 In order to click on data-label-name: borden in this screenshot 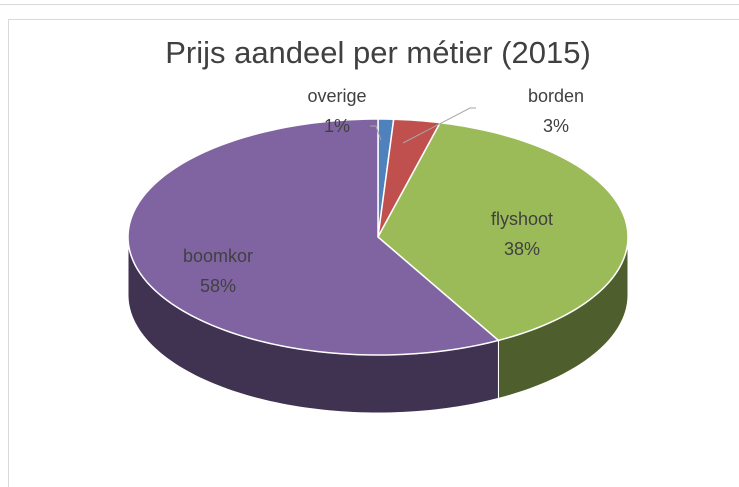, I will do `click(556, 96)`.